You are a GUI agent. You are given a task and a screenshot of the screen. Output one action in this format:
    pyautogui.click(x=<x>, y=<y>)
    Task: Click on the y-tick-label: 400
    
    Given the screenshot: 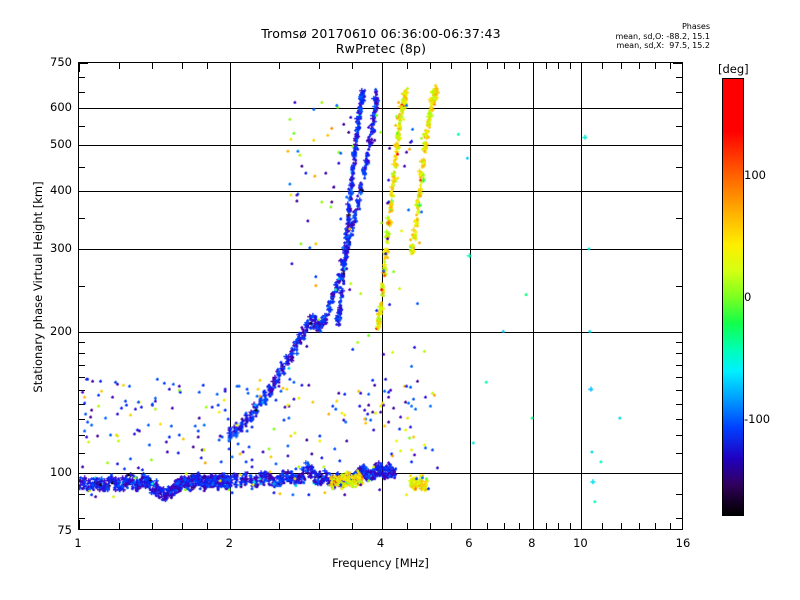 What is the action you would take?
    pyautogui.click(x=61, y=189)
    